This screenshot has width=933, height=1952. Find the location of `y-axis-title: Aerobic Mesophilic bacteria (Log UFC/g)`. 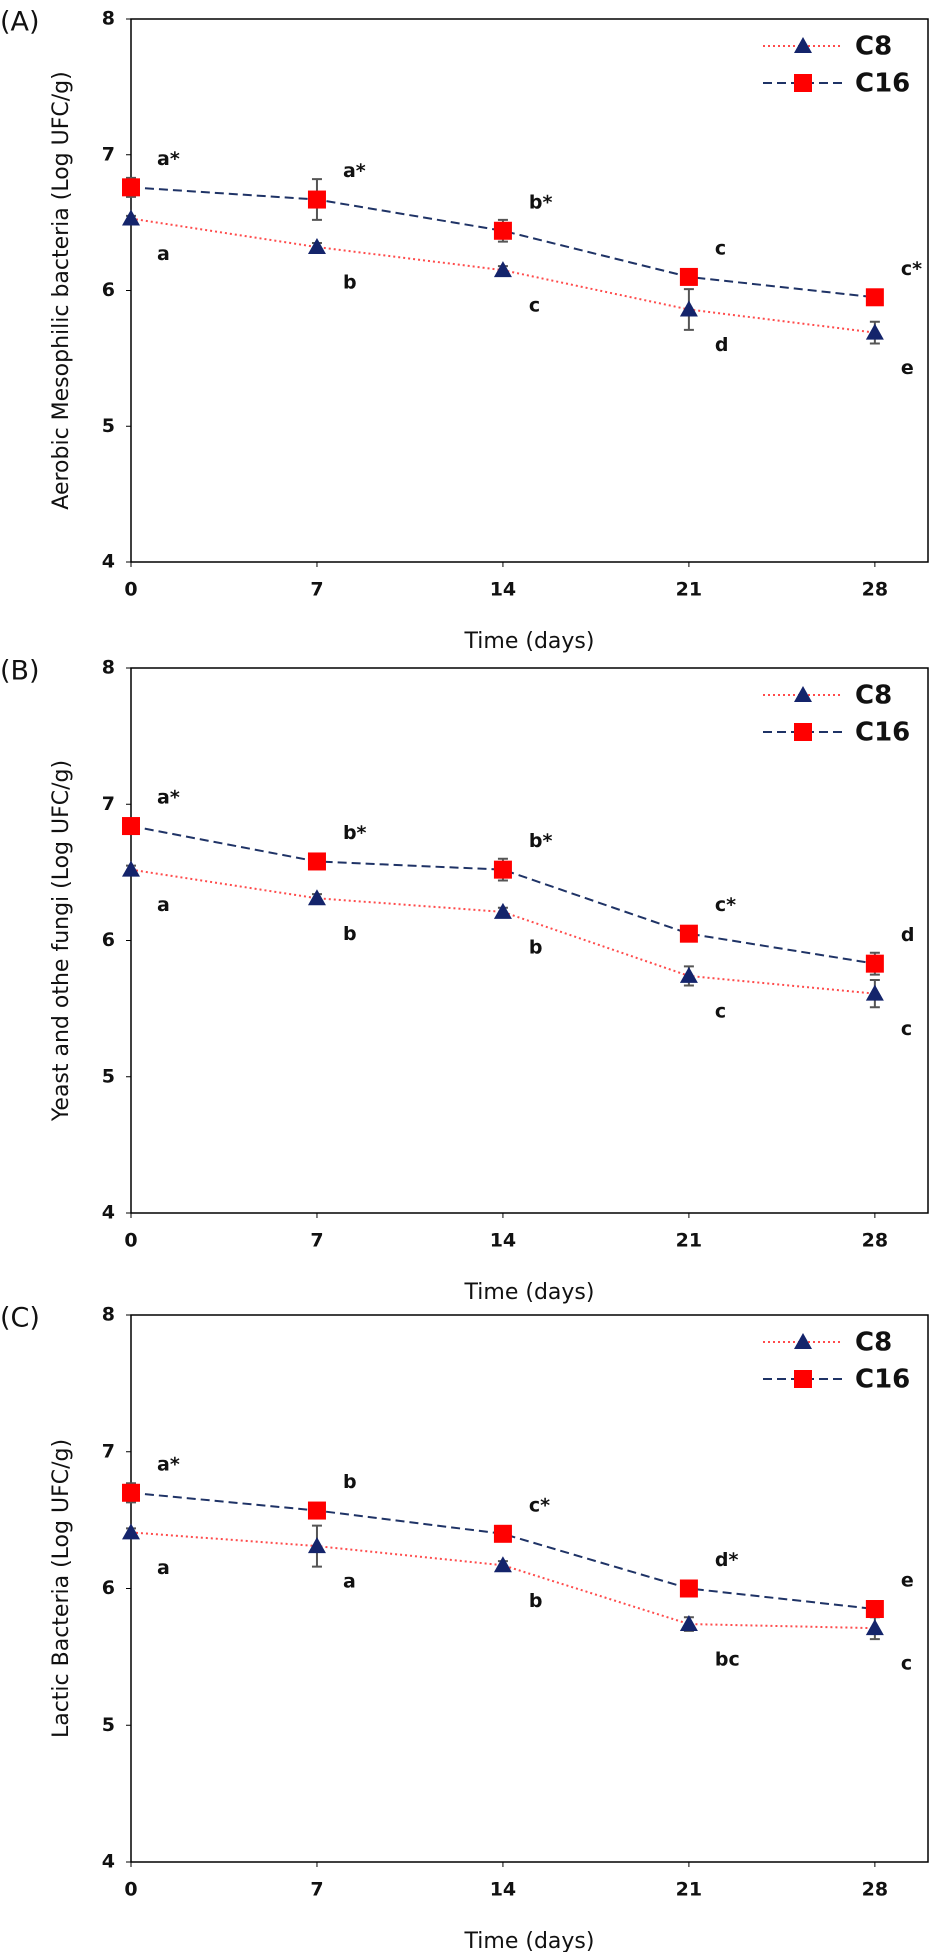

y-axis-title: Aerobic Mesophilic bacteria (Log UFC/g) is located at coordinates (61, 290).